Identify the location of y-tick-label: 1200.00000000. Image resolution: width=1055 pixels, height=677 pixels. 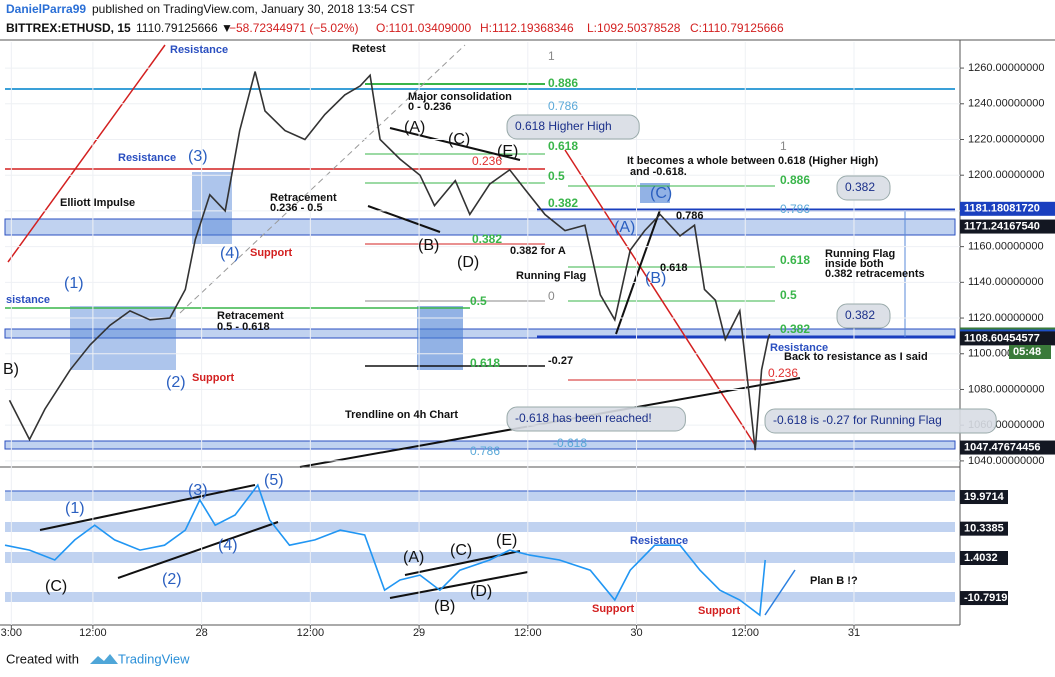
(1006, 175).